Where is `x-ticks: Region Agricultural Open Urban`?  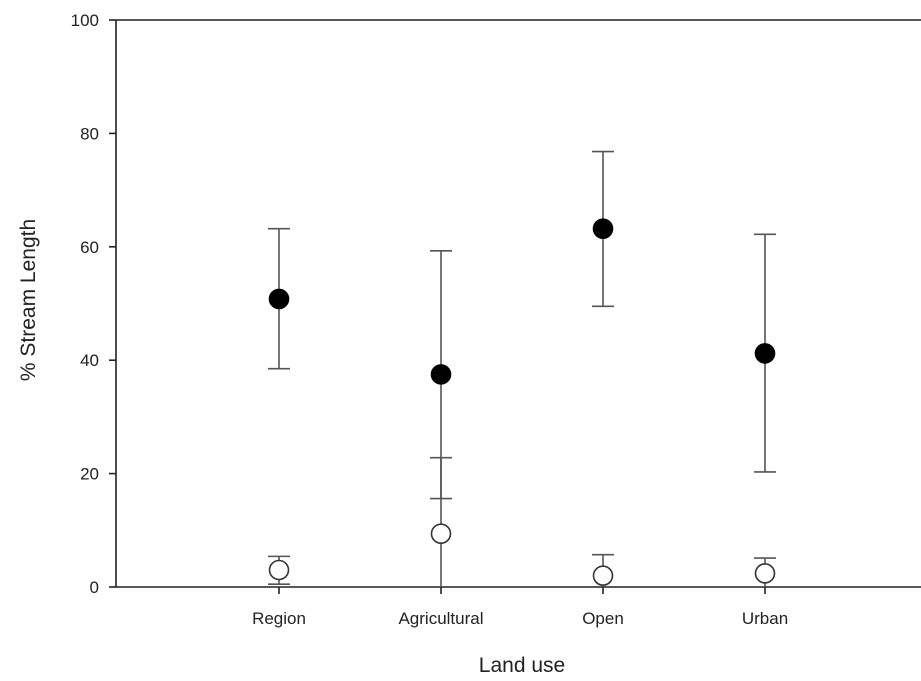
x-ticks: Region Agricultural Open Urban is located at coordinates (520, 607).